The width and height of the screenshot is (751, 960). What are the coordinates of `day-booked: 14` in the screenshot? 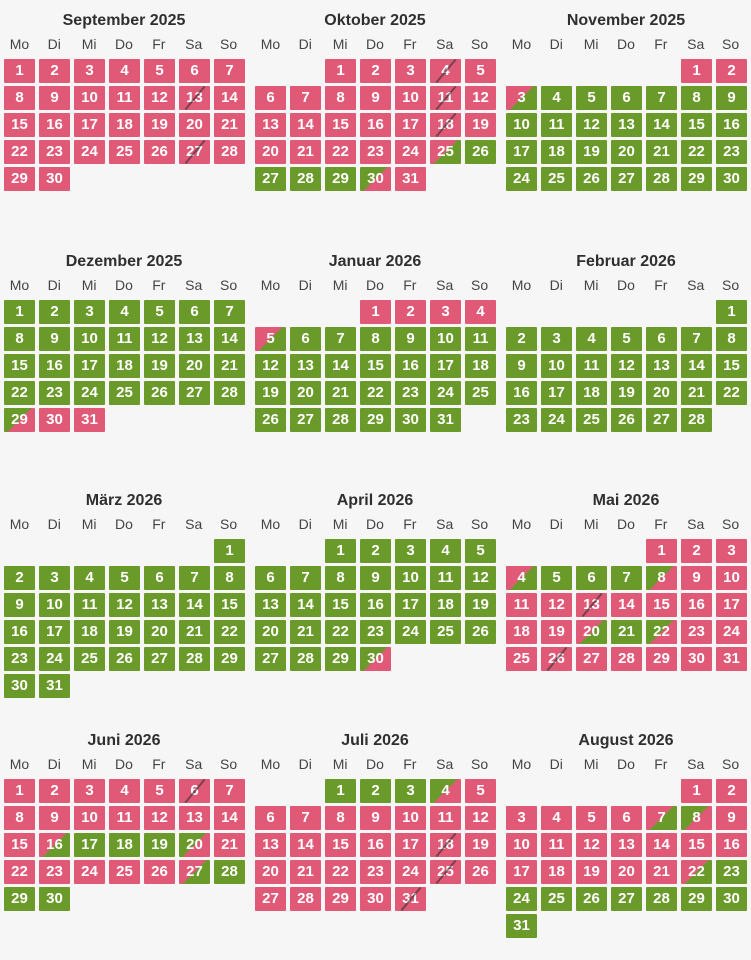 It's located at (305, 845).